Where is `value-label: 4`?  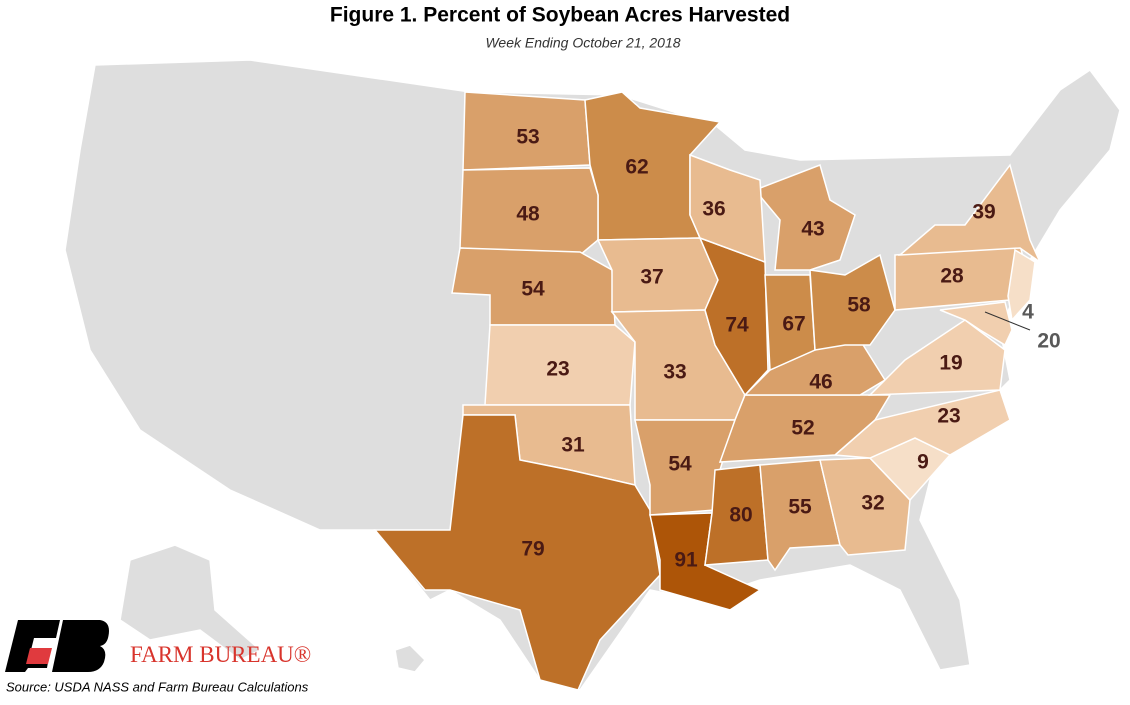
value-label: 4 is located at coordinates (1028, 312).